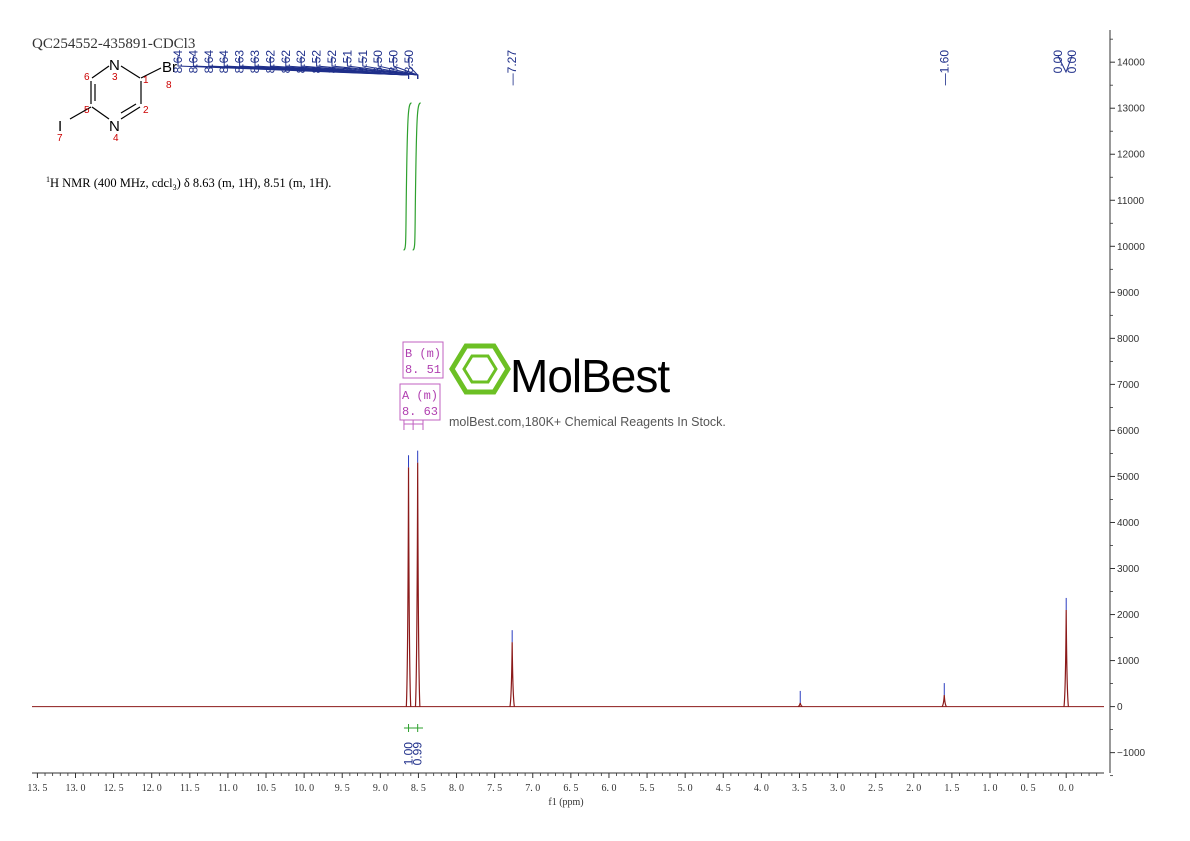 Image resolution: width=1190 pixels, height=841 pixels. Describe the element at coordinates (532, 788) in the screenshot. I see `x-tick-label: 7. 0` at that location.